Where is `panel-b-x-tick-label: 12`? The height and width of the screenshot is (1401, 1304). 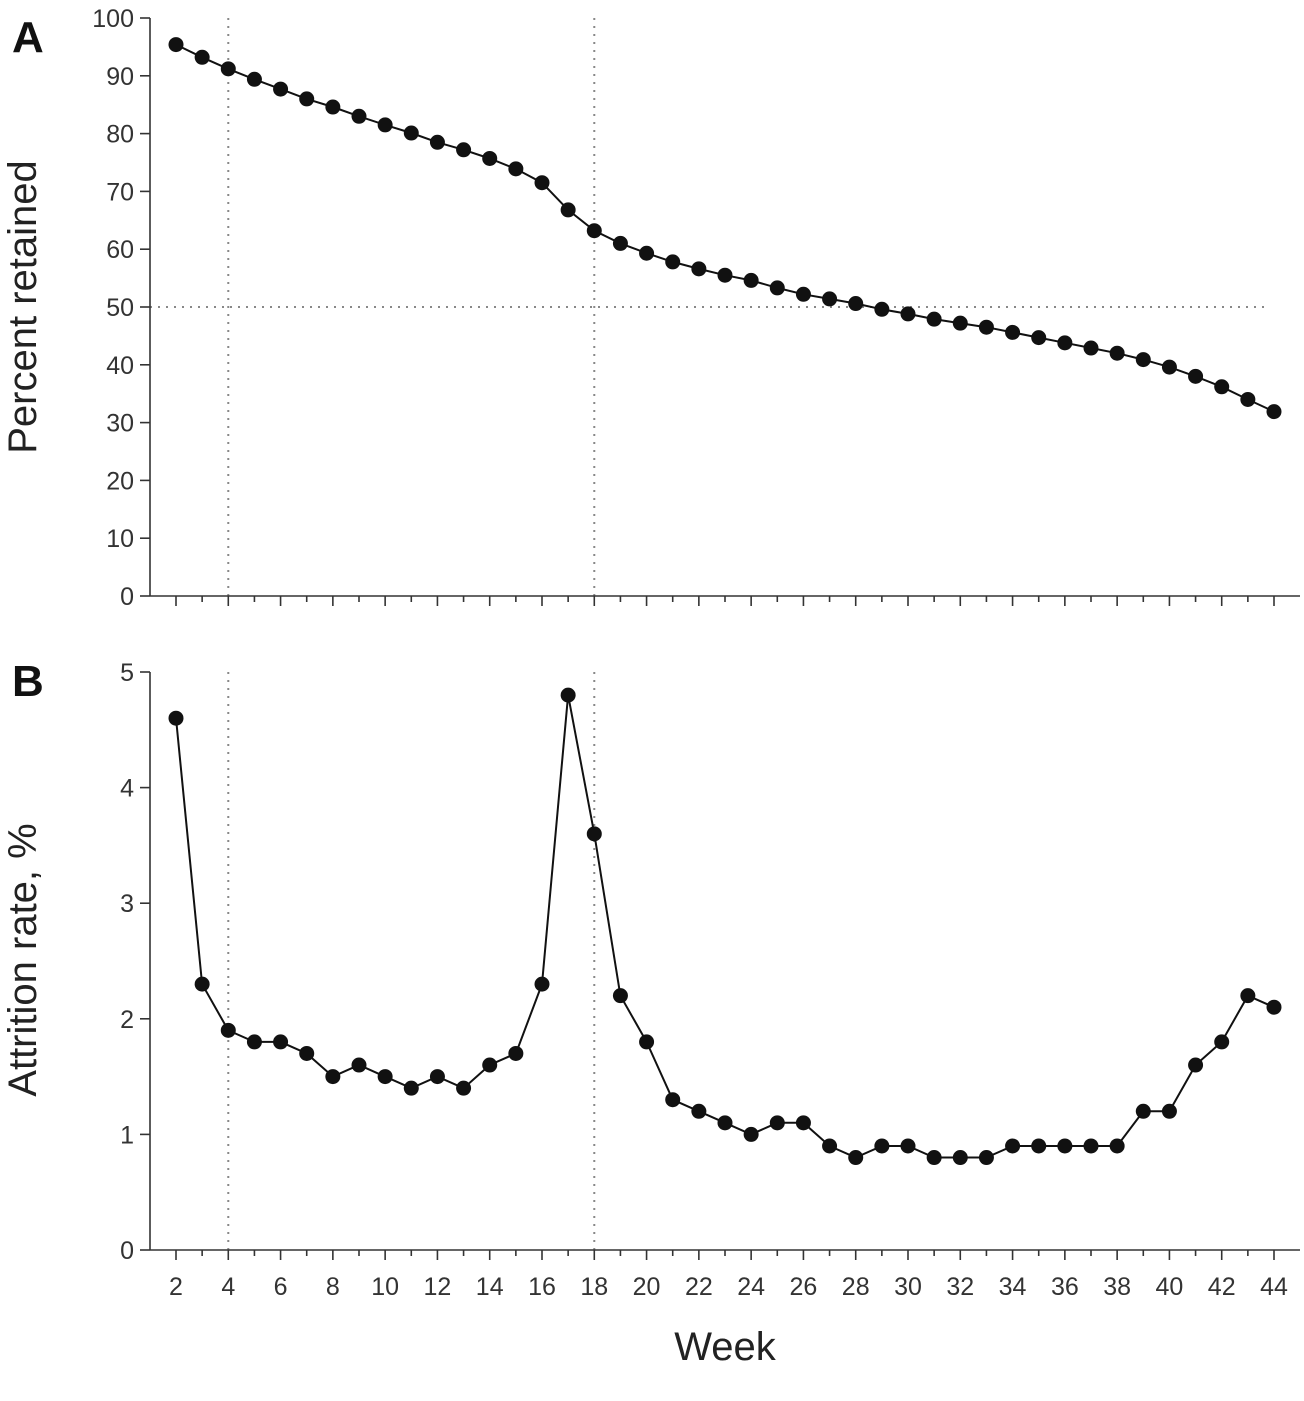 panel-b-x-tick-label: 12 is located at coordinates (438, 1287).